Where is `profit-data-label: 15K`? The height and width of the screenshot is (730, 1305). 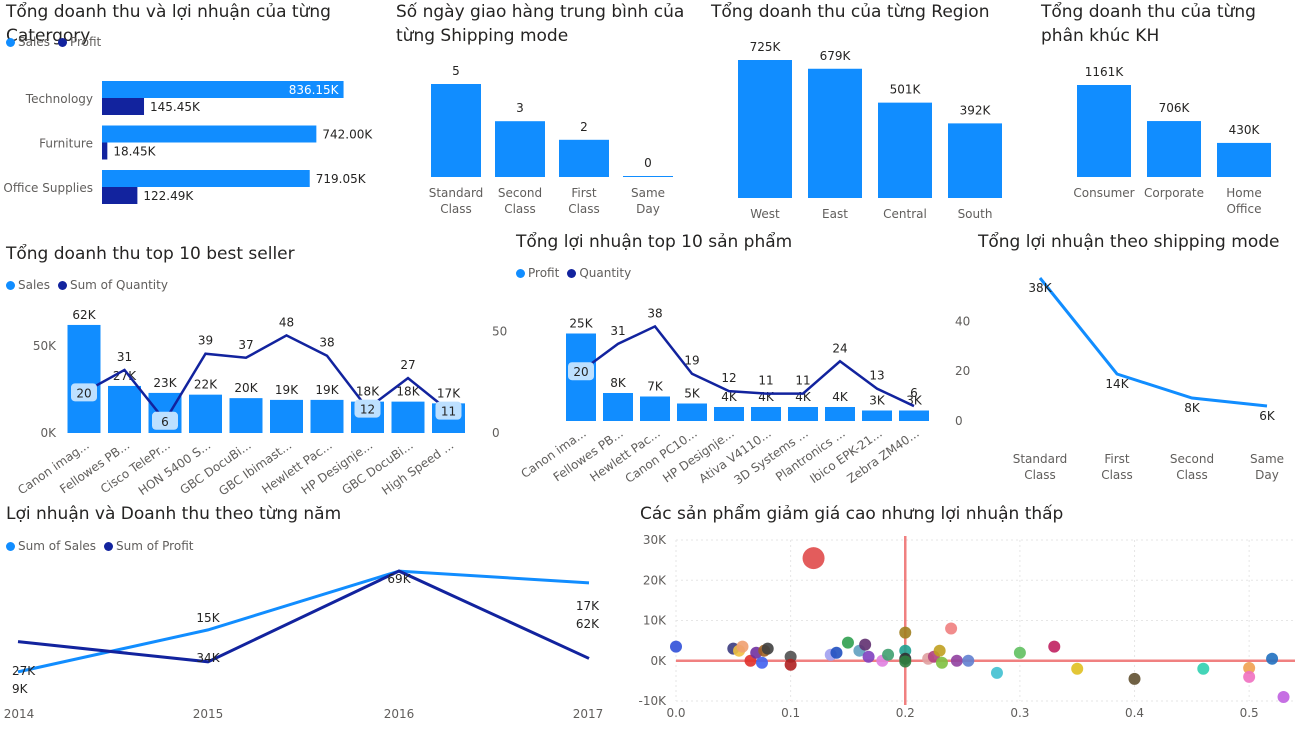 profit-data-label: 15K is located at coordinates (208, 618).